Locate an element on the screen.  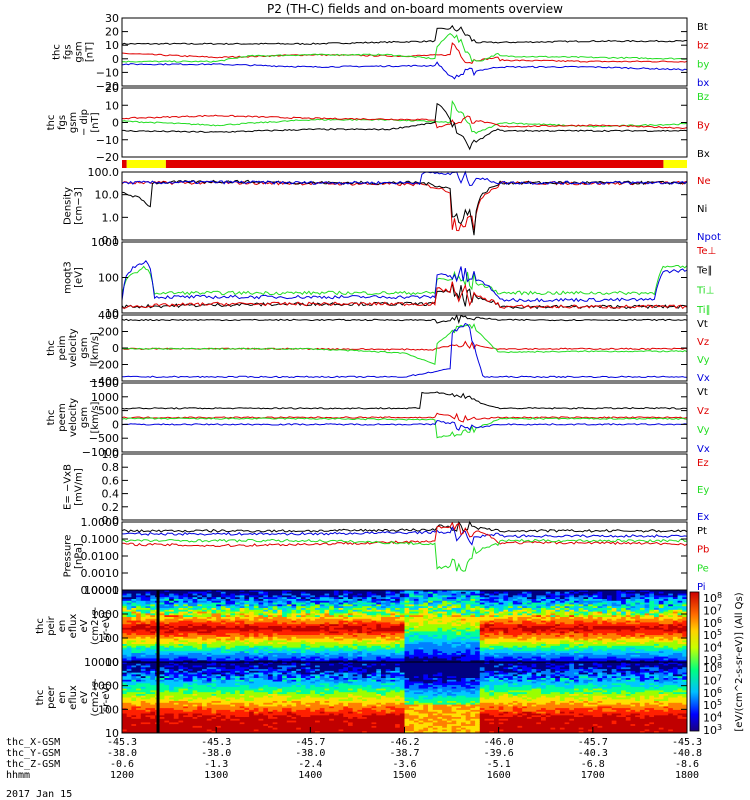
series-Vx is located at coordinates (404, 425).